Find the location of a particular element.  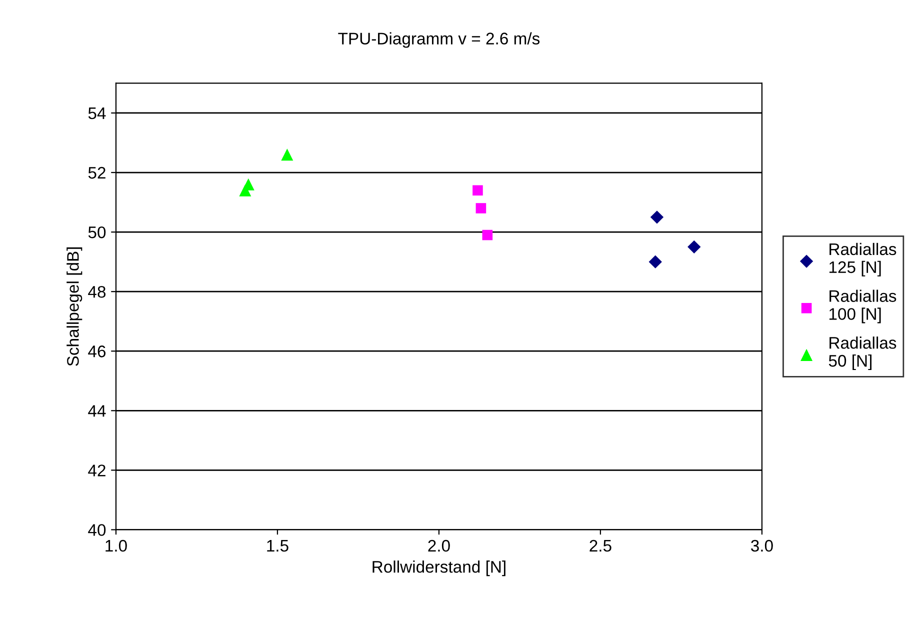

x-tick-label: 1.0 is located at coordinates (116, 546).